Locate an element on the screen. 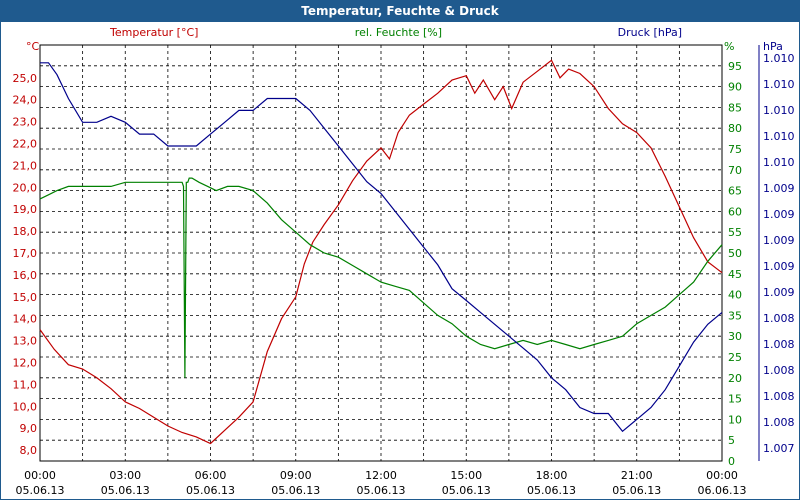 This screenshot has width=800, height=500. humidity-tick-label: 45 is located at coordinates (735, 274).